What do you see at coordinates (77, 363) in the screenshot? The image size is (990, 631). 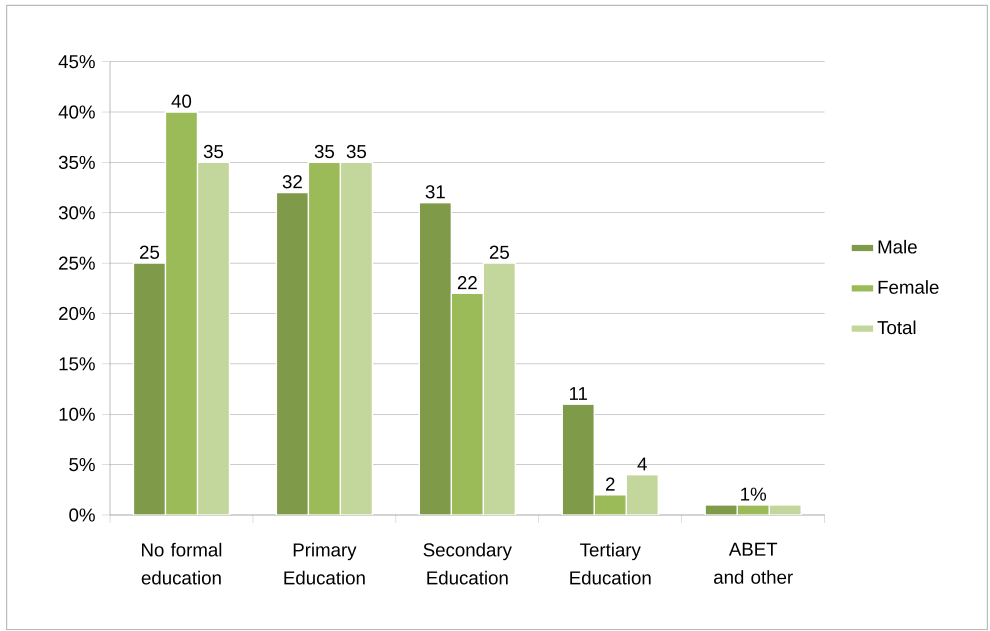 I see `y-tick-label: 15%` at bounding box center [77, 363].